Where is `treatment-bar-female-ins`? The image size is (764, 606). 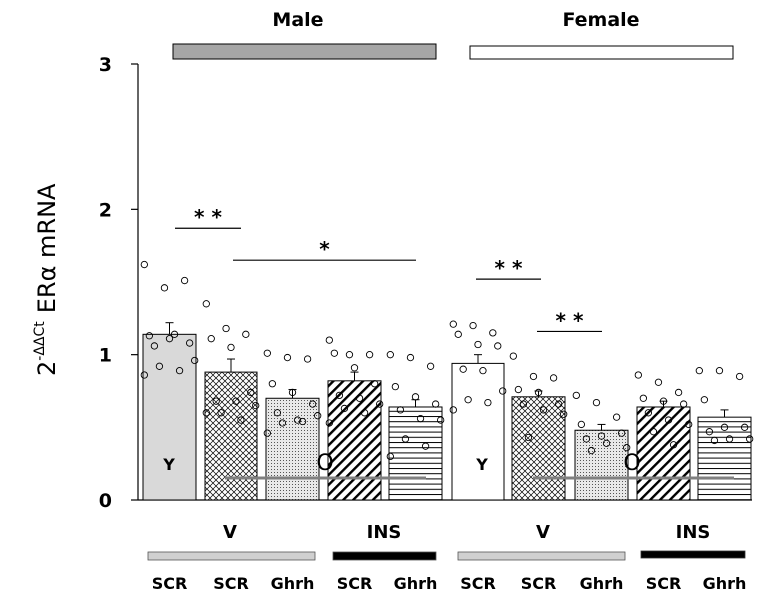 treatment-bar-female-ins is located at coordinates (693, 554).